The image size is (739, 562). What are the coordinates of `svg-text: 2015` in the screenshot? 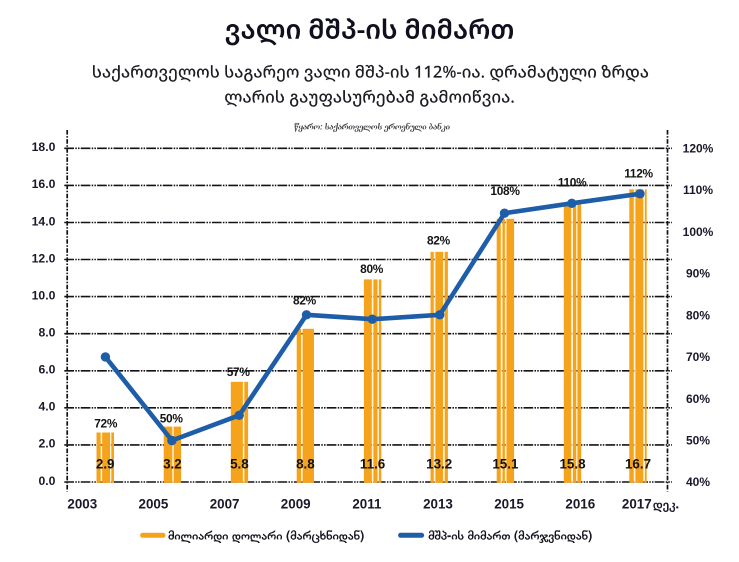 It's located at (509, 503).